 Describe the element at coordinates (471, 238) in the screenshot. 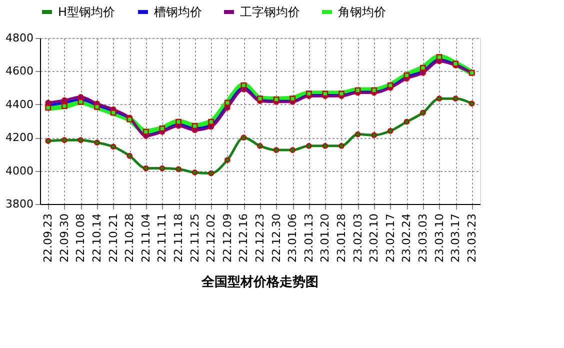

I see `x-tick-label: 23.03.23` at that location.